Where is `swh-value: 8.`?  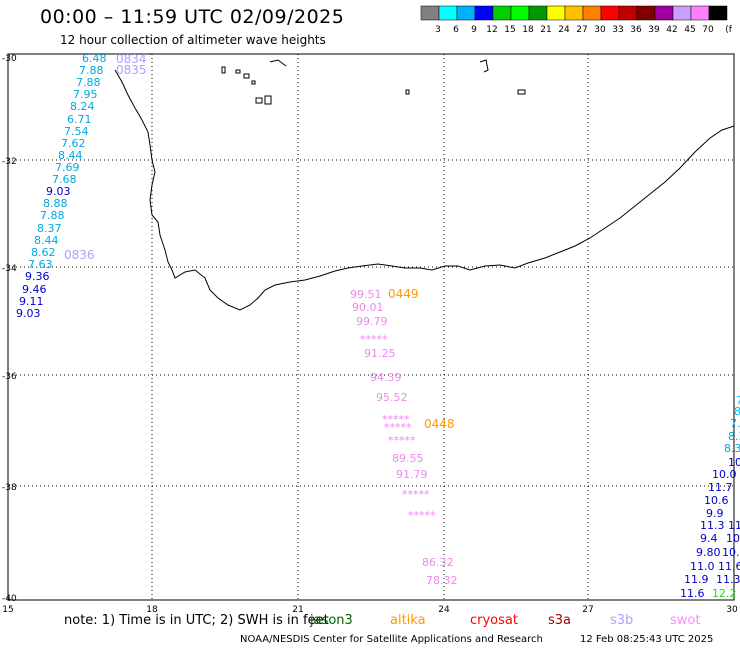
swh-value: 8. is located at coordinates (737, 411).